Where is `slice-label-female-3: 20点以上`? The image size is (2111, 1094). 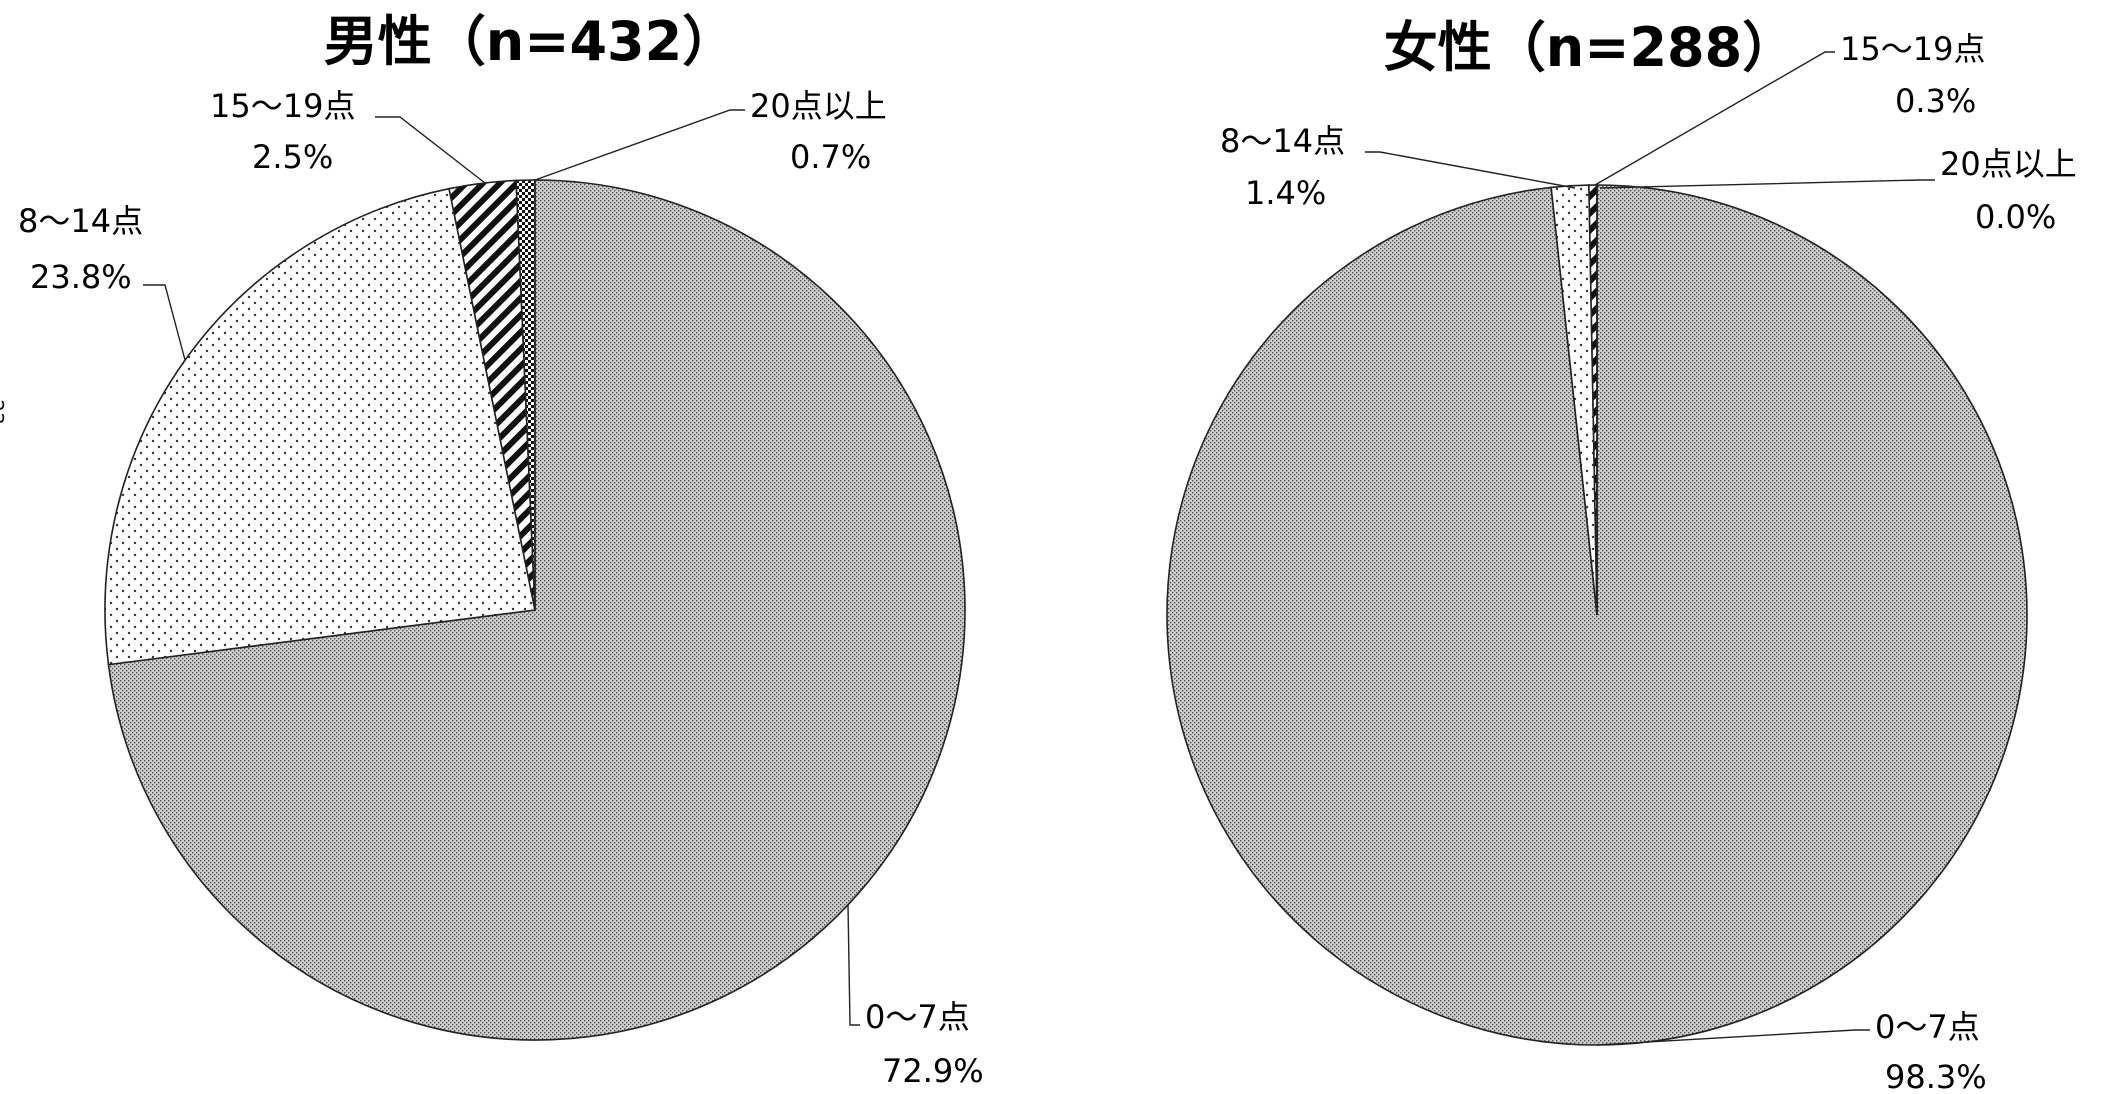 slice-label-female-3: 20点以上 is located at coordinates (2008, 164).